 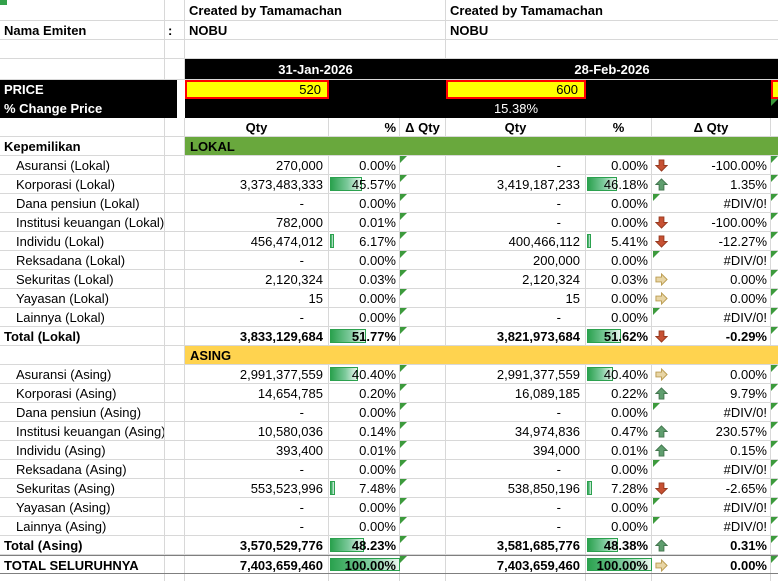 What do you see at coordinates (257, 165) in the screenshot?
I see `qty-cell-period1: 270,000` at bounding box center [257, 165].